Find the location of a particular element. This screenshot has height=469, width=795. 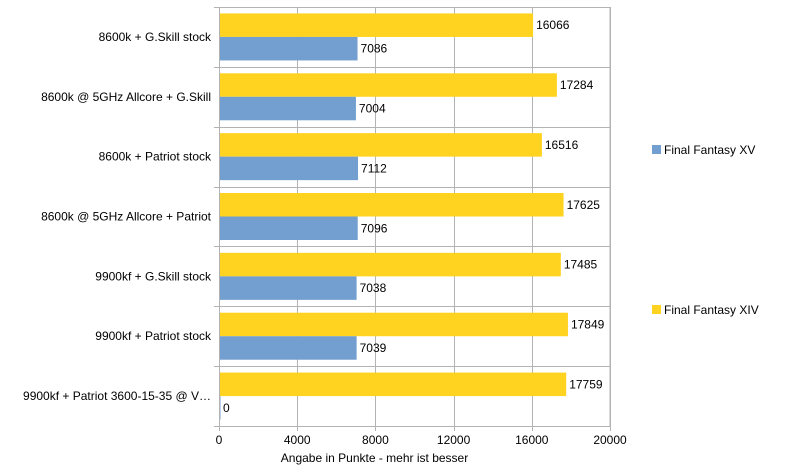

data-label: 7086 is located at coordinates (374, 49).